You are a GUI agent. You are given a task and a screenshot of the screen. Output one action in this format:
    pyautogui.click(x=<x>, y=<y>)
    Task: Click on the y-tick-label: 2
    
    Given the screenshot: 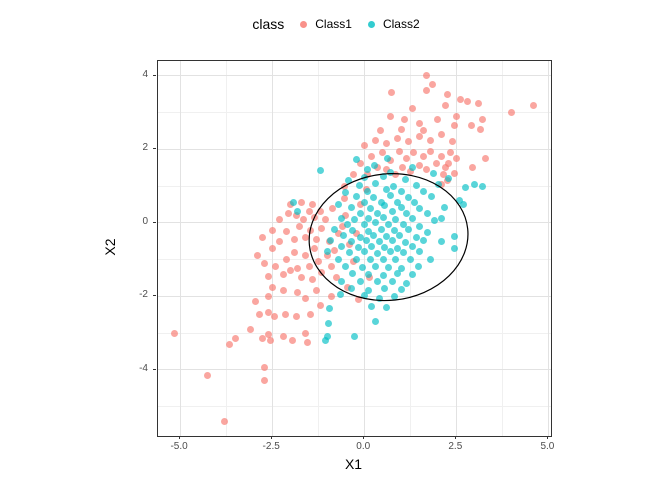 What is the action you would take?
    pyautogui.click(x=145, y=148)
    